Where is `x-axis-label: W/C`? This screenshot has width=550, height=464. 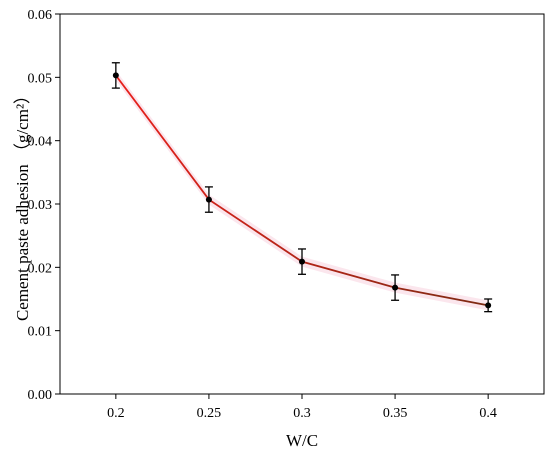
x-axis-label: W/C is located at coordinates (302, 440).